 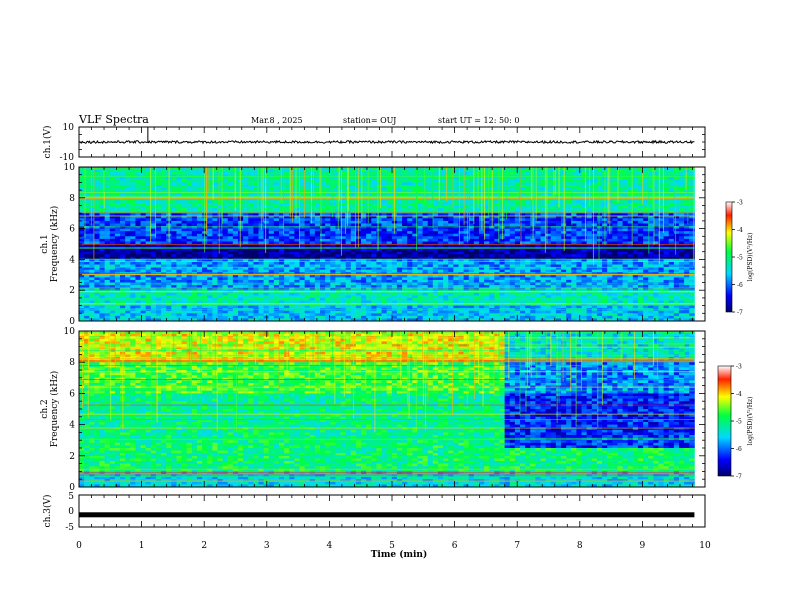 I want to click on ch1-waveform-ticks, so click(x=392, y=142).